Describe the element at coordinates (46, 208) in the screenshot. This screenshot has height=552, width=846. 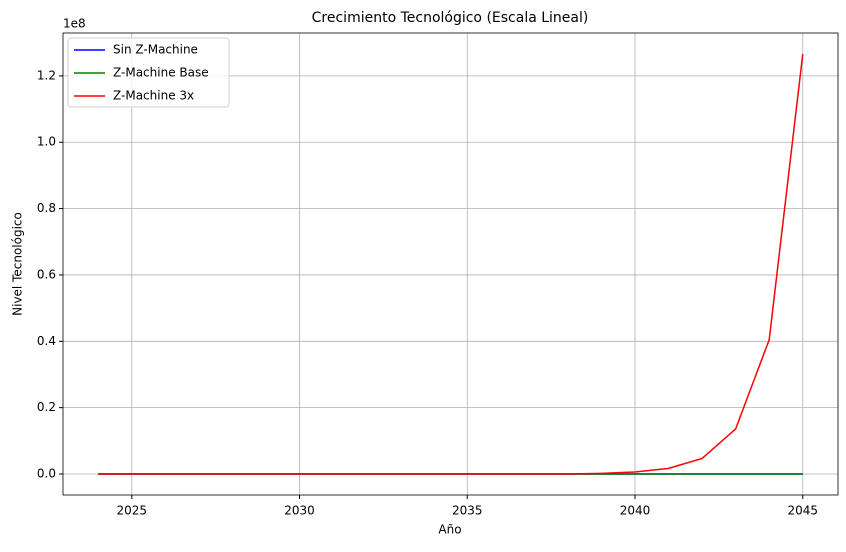
I see `y-tick-label: 0.8` at that location.